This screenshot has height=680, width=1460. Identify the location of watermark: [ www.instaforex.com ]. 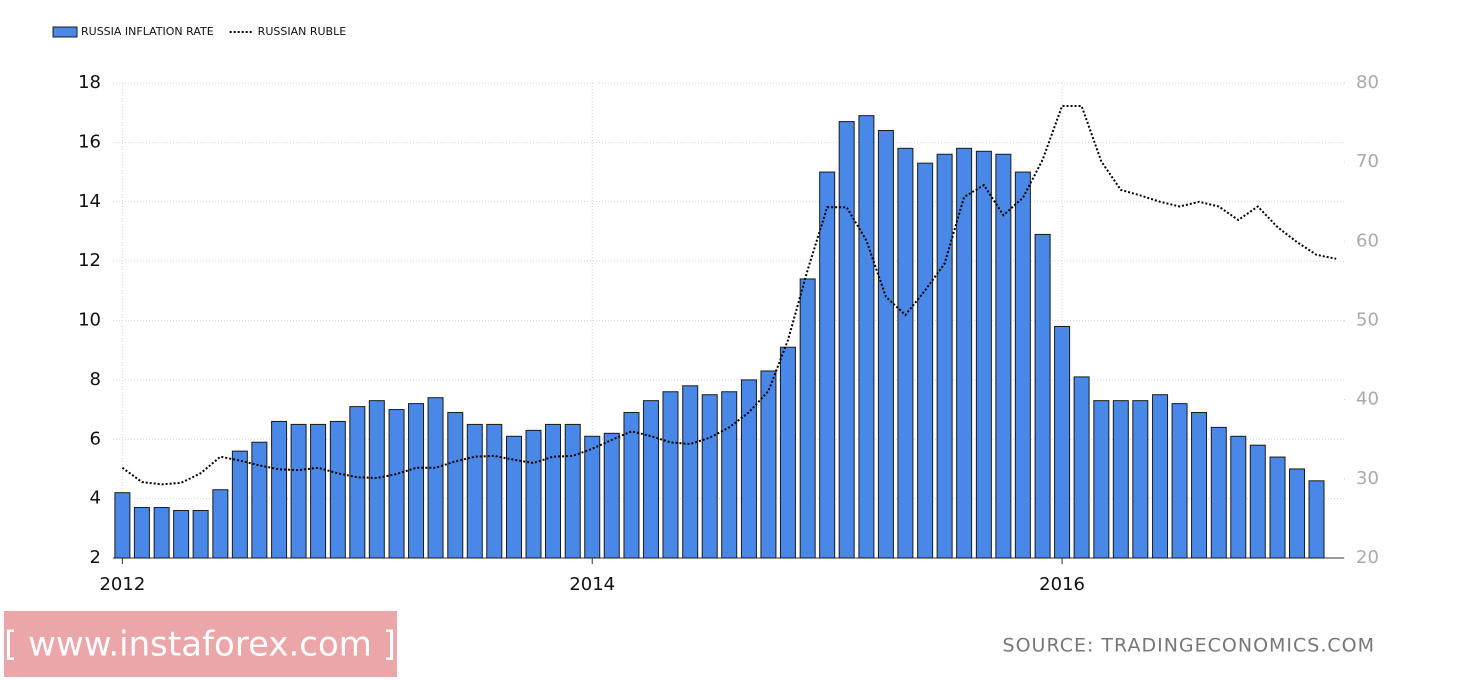
(200, 645).